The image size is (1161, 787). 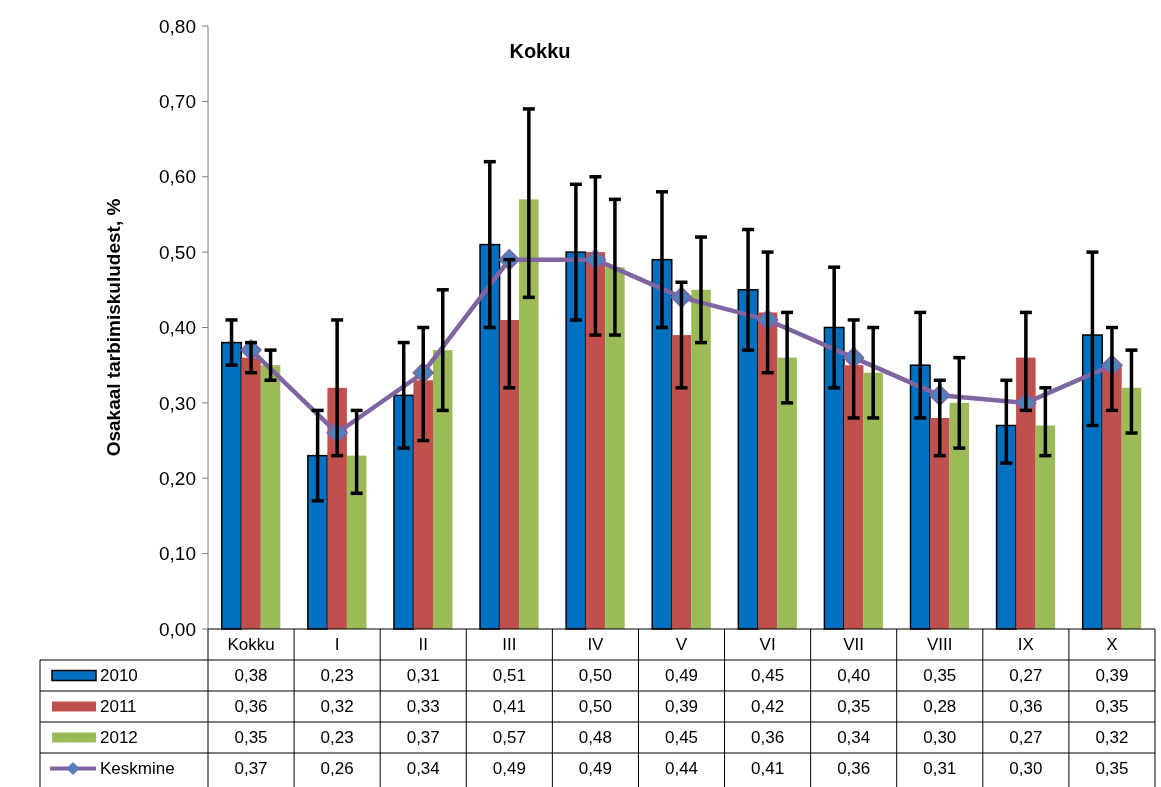 What do you see at coordinates (540, 51) in the screenshot?
I see `text: Kokku` at bounding box center [540, 51].